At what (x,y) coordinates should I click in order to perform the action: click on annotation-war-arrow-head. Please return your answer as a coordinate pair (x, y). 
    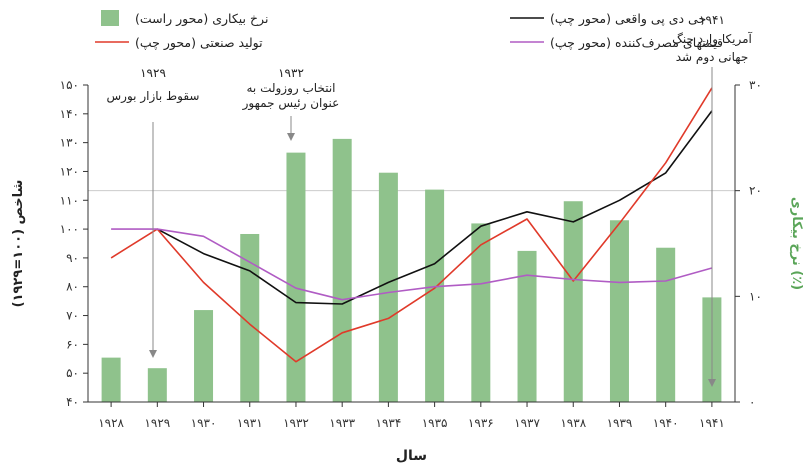
    Looking at the image, I should click on (712, 383).